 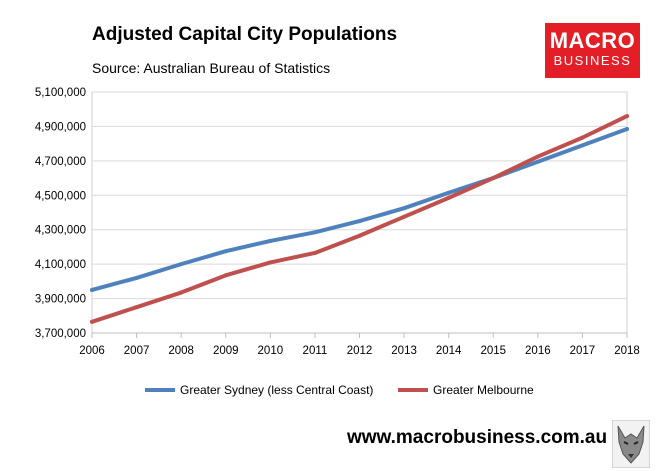 I want to click on y-tick-label: 4,700,000, so click(x=60, y=162).